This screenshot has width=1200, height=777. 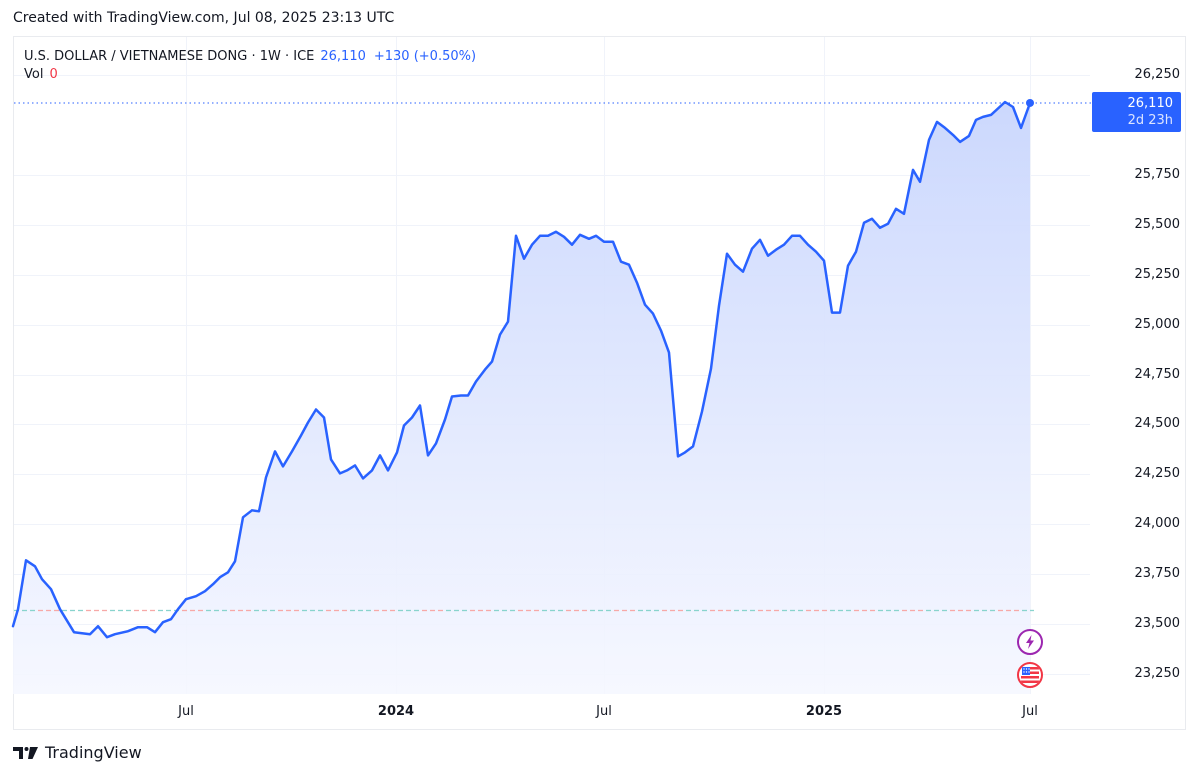 I want to click on price-axis-label: 25,000, so click(x=1157, y=324).